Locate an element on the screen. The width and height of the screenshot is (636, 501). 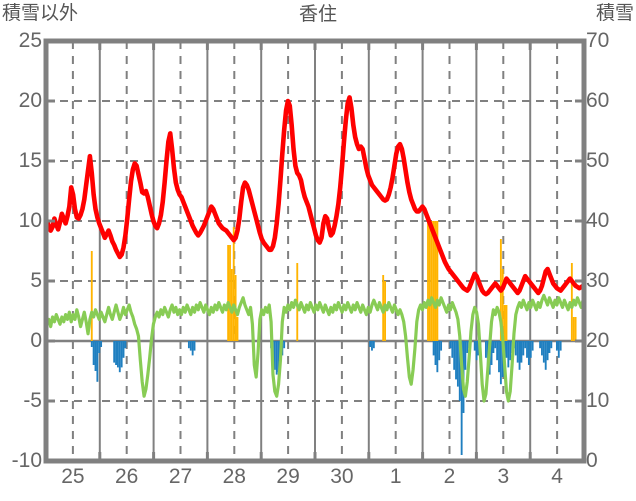
x-axis-tick-label: 26 is located at coordinates (127, 476).